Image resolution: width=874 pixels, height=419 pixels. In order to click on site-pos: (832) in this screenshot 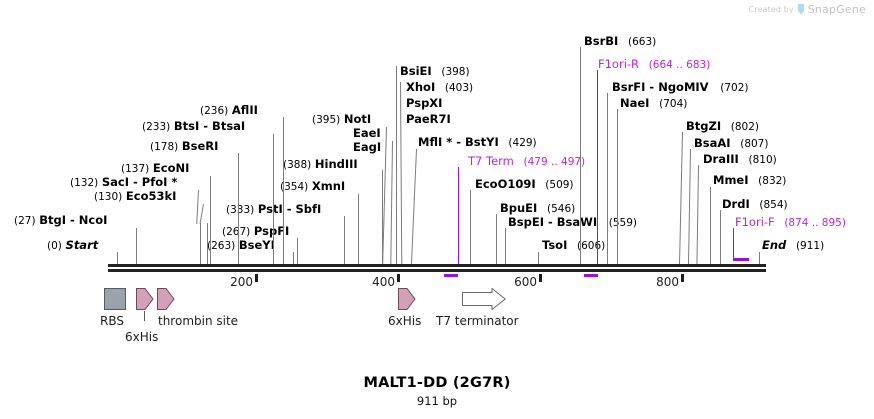, I will do `click(772, 181)`.